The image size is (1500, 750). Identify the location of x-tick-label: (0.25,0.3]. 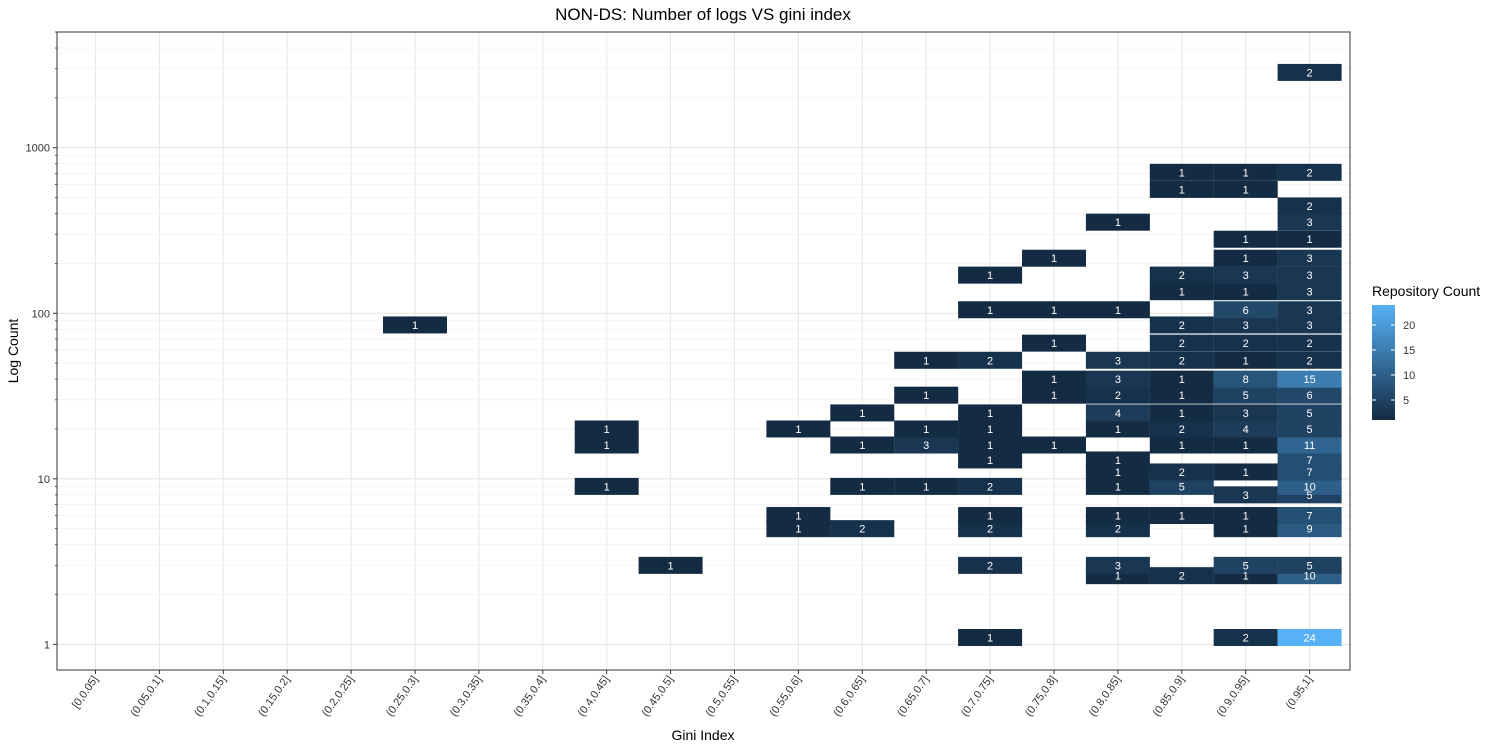
(402, 696).